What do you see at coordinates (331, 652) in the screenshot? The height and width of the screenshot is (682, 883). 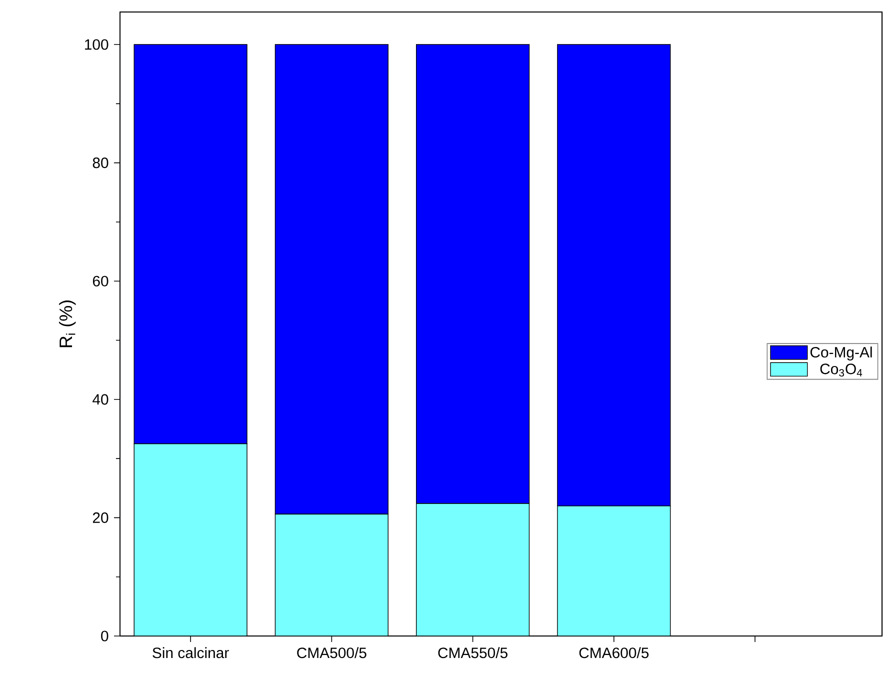 I see `x-tick-label: CMA500/5` at bounding box center [331, 652].